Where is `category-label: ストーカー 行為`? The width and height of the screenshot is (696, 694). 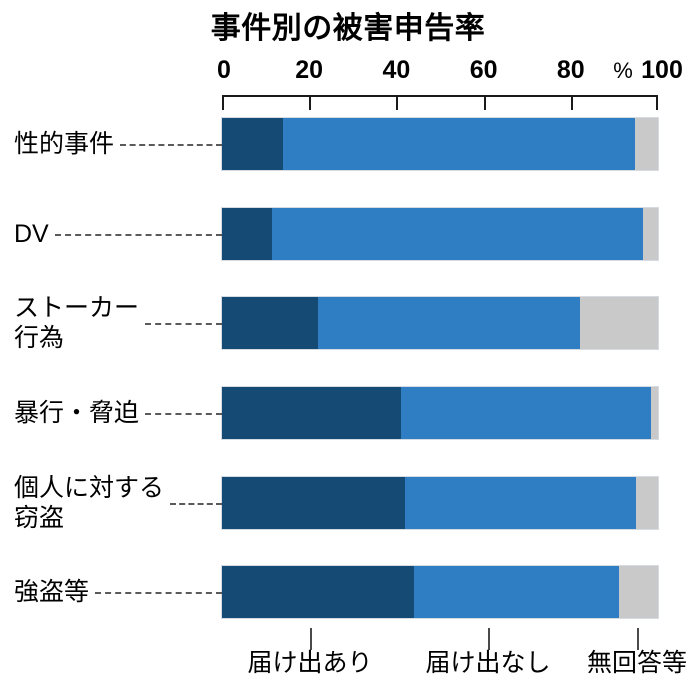
category-label: ストーカー 行為 is located at coordinates (77, 323).